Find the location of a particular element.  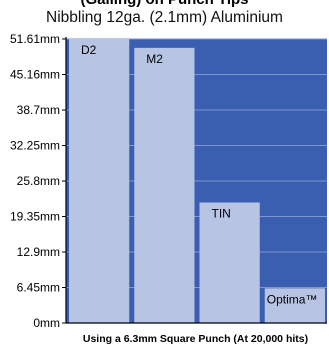

chart-title: (Galling) on Punch Tips is located at coordinates (164, 4).